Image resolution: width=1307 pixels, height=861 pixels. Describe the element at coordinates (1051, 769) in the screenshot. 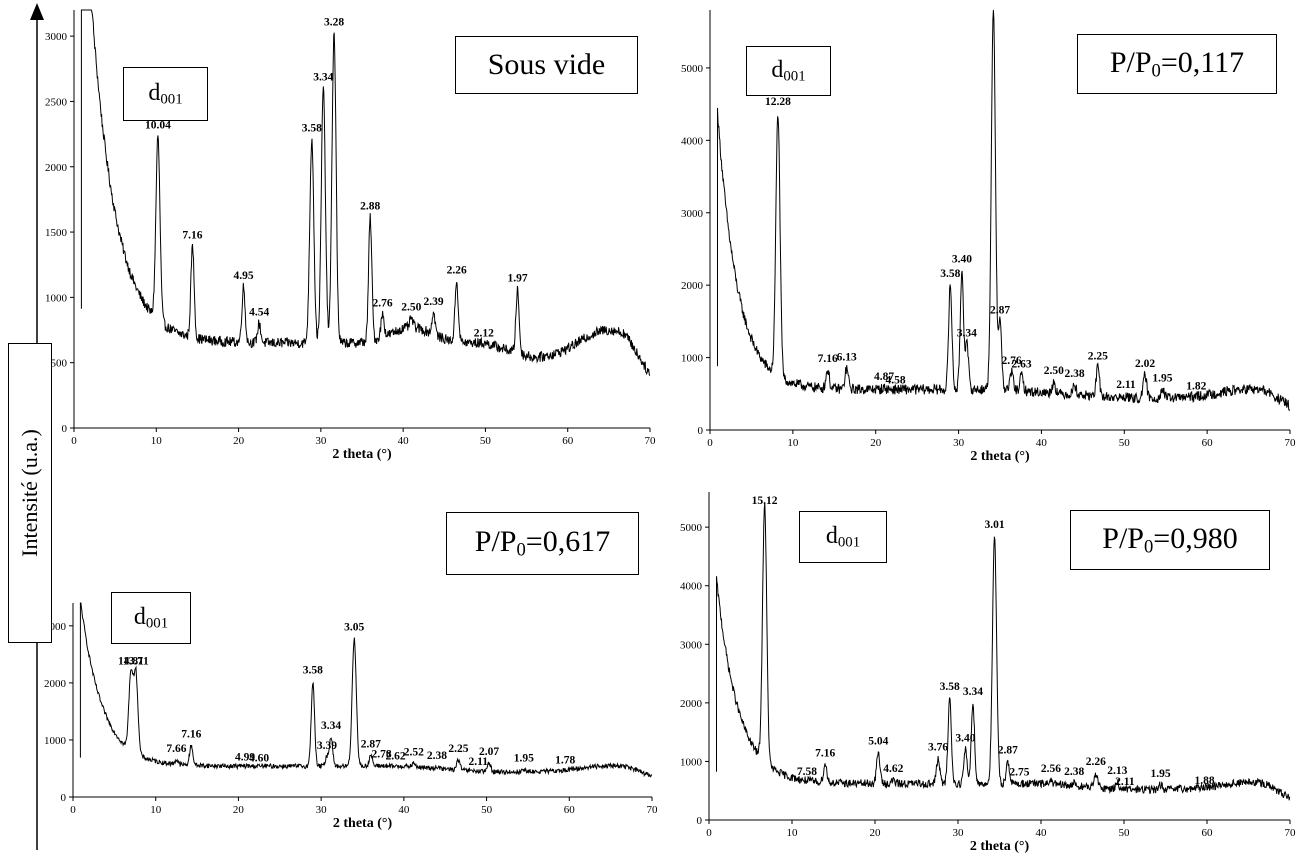

I see `peak-label: 2.56` at that location.